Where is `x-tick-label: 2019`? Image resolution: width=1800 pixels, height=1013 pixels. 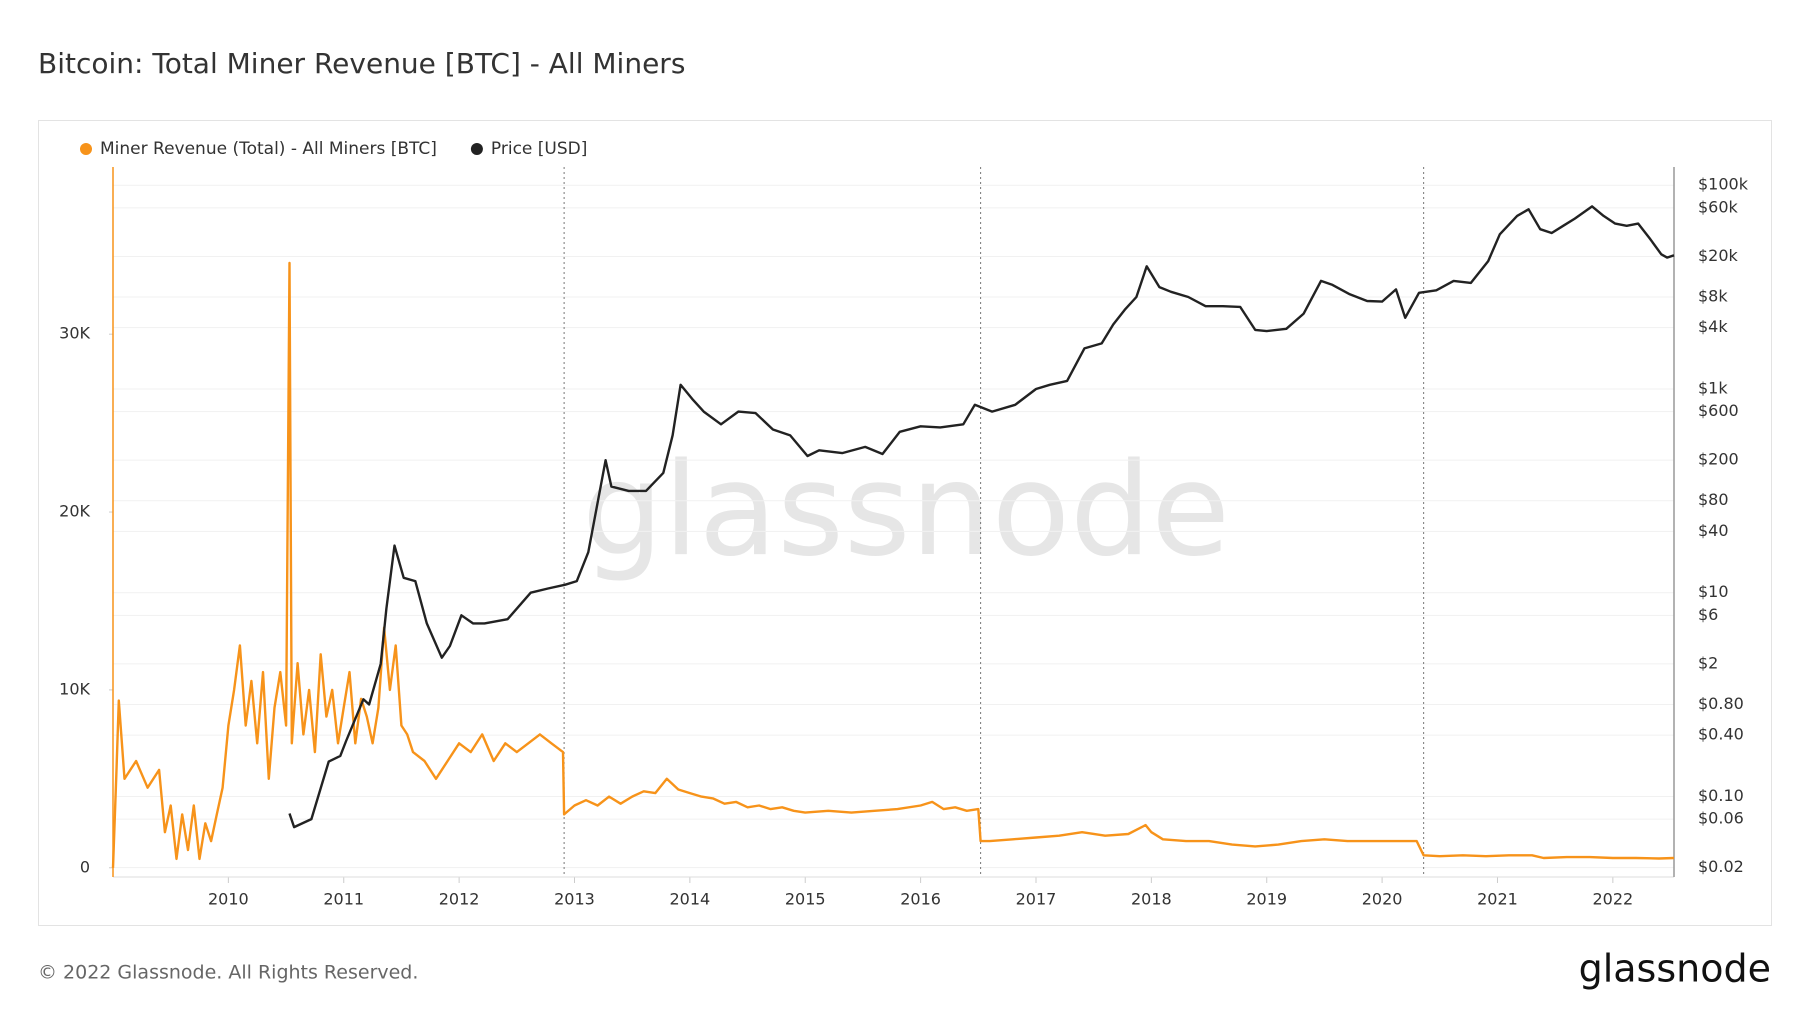
x-tick-label: 2019 is located at coordinates (1266, 899).